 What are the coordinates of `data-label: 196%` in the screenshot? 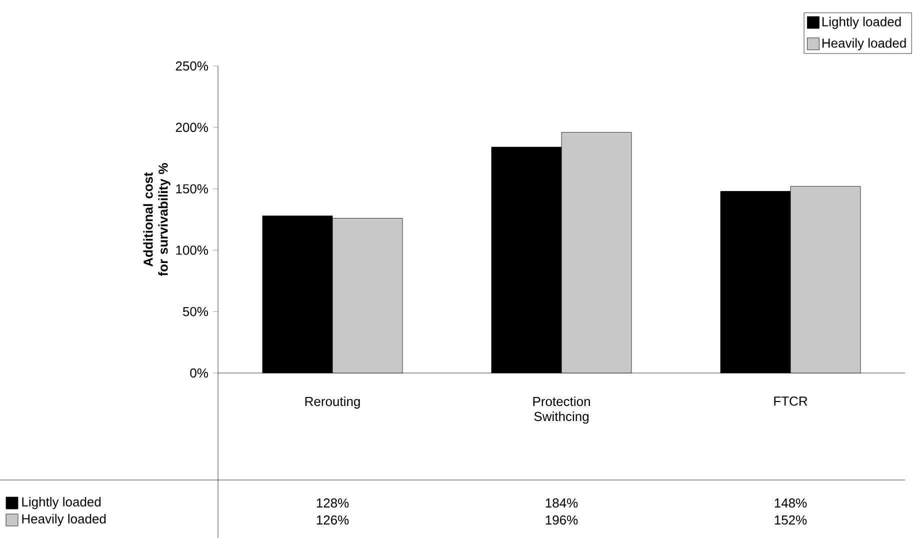 It's located at (562, 520).